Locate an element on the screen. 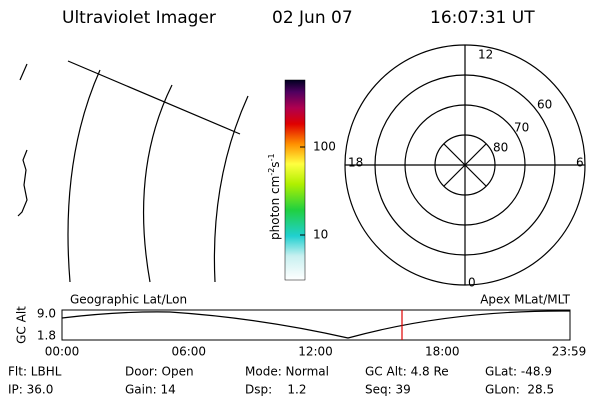 Image resolution: width=600 pixels, height=400 pixels. orbit-y-tick: 9.0 is located at coordinates (46, 314).